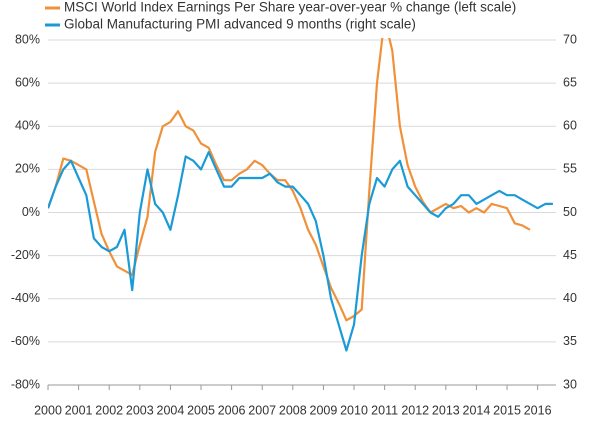  What do you see at coordinates (262, 410) in the screenshot?
I see `x-tick-label: 2007` at bounding box center [262, 410].